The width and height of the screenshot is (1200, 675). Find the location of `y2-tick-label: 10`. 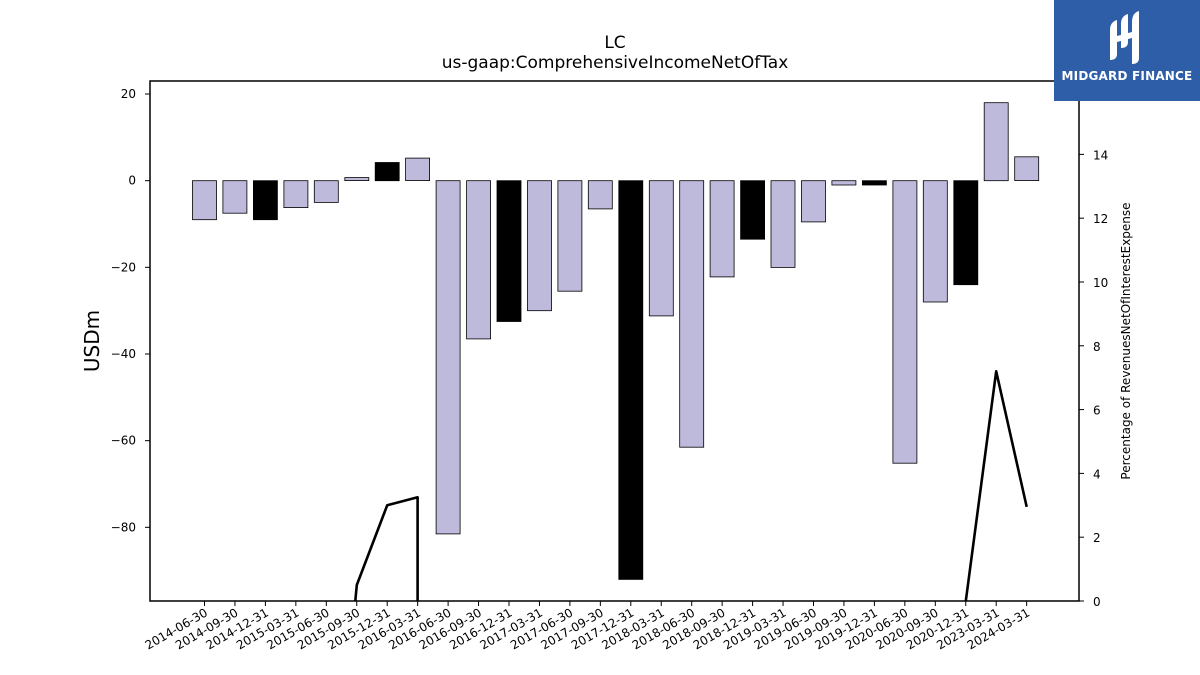

y2-tick-label: 10 is located at coordinates (1100, 283).